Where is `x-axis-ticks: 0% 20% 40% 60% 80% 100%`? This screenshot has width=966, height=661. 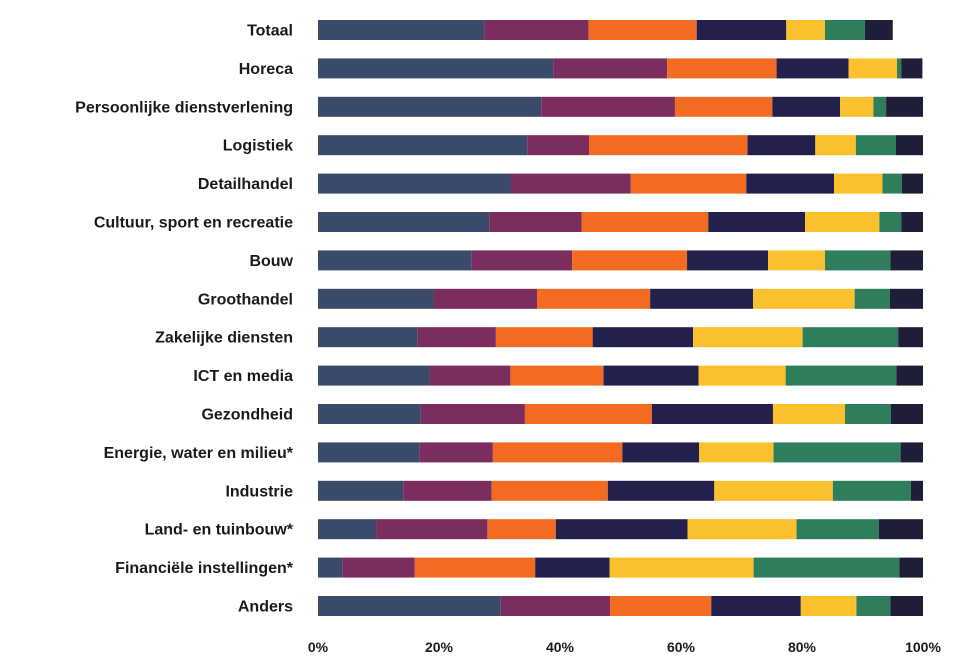 x-axis-ticks: 0% 20% 40% 60% 80% 100% is located at coordinates (625, 647).